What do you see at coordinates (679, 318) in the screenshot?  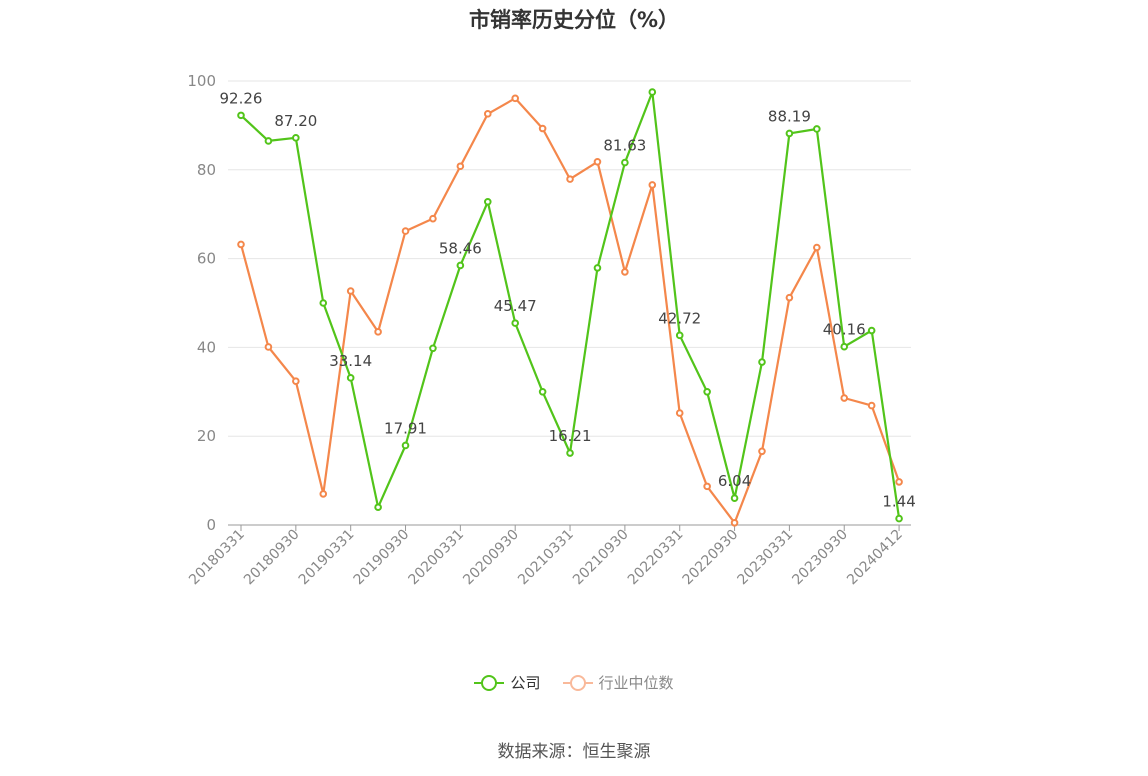 I see `data-label: 42.72` at bounding box center [679, 318].